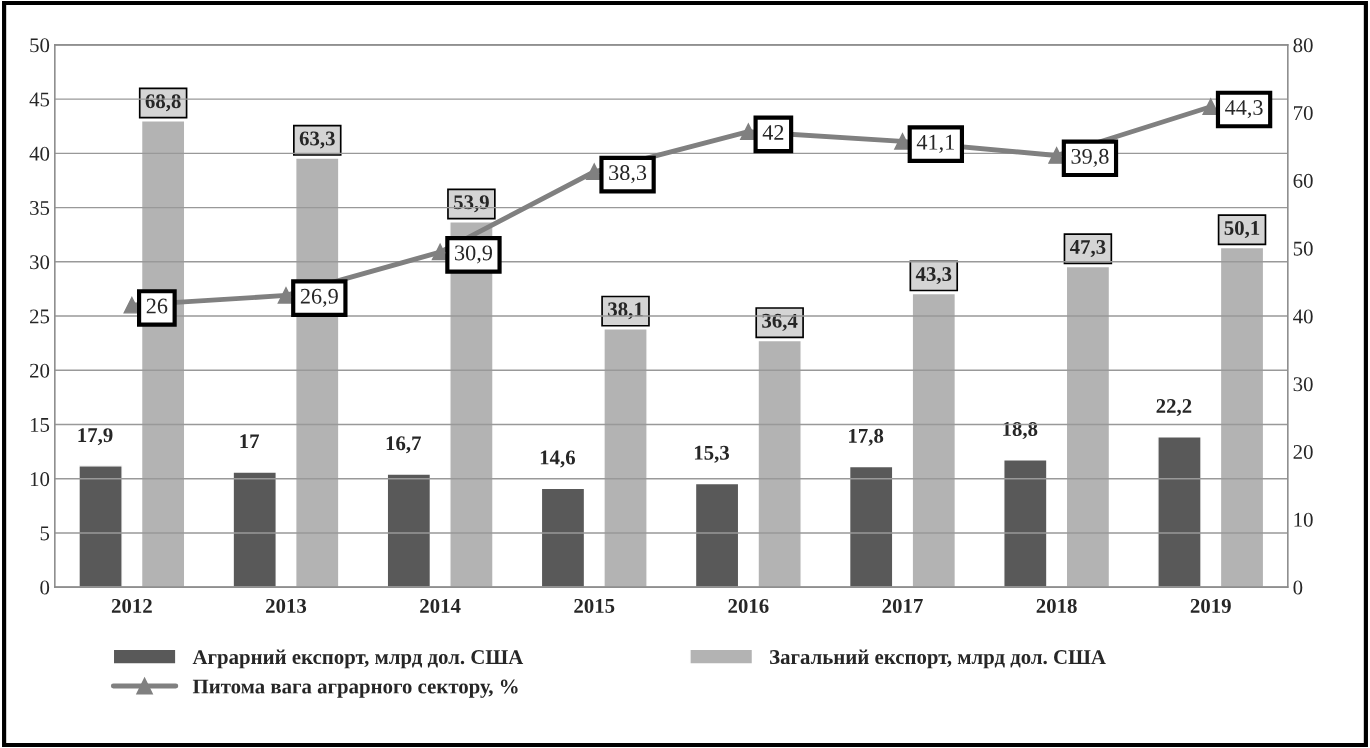 The width and height of the screenshot is (1370, 748). I want to click on data-label: 50,1, so click(1242, 229).